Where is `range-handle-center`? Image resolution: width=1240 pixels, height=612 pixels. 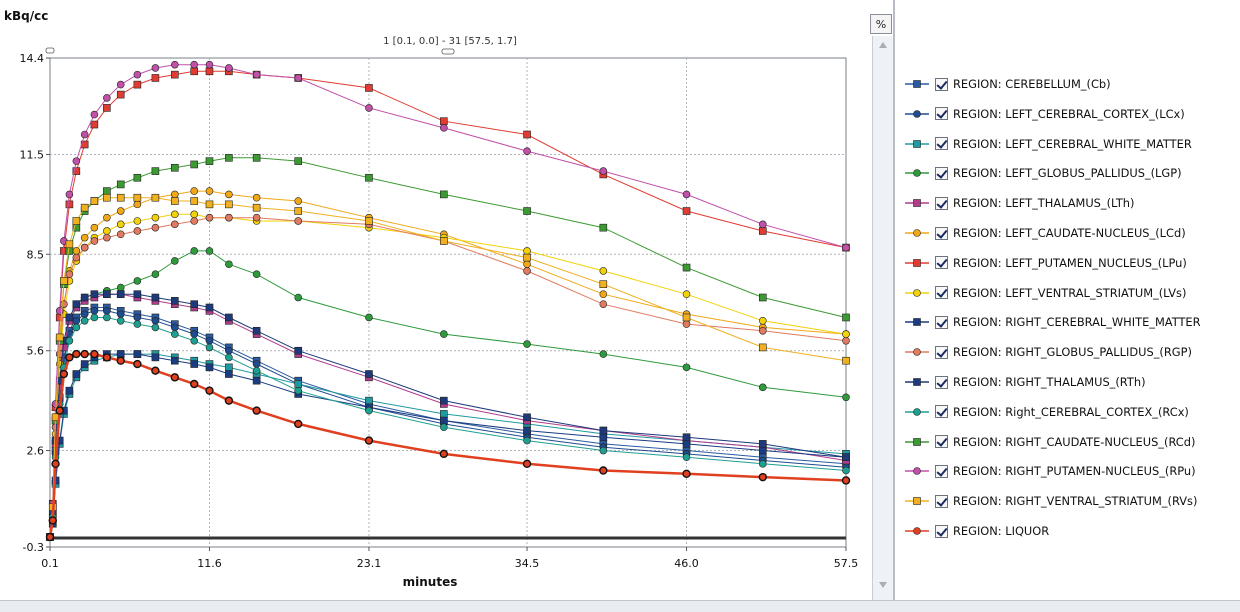
range-handle-center is located at coordinates (448, 51).